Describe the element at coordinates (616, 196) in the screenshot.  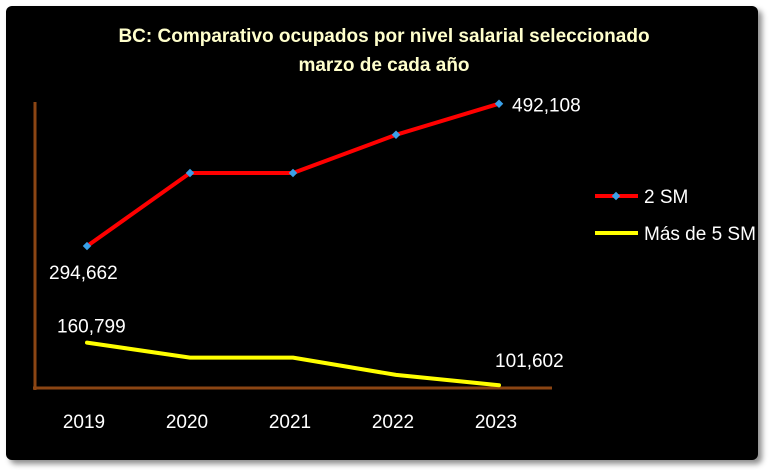
I see `legend-marker-2sm` at that location.